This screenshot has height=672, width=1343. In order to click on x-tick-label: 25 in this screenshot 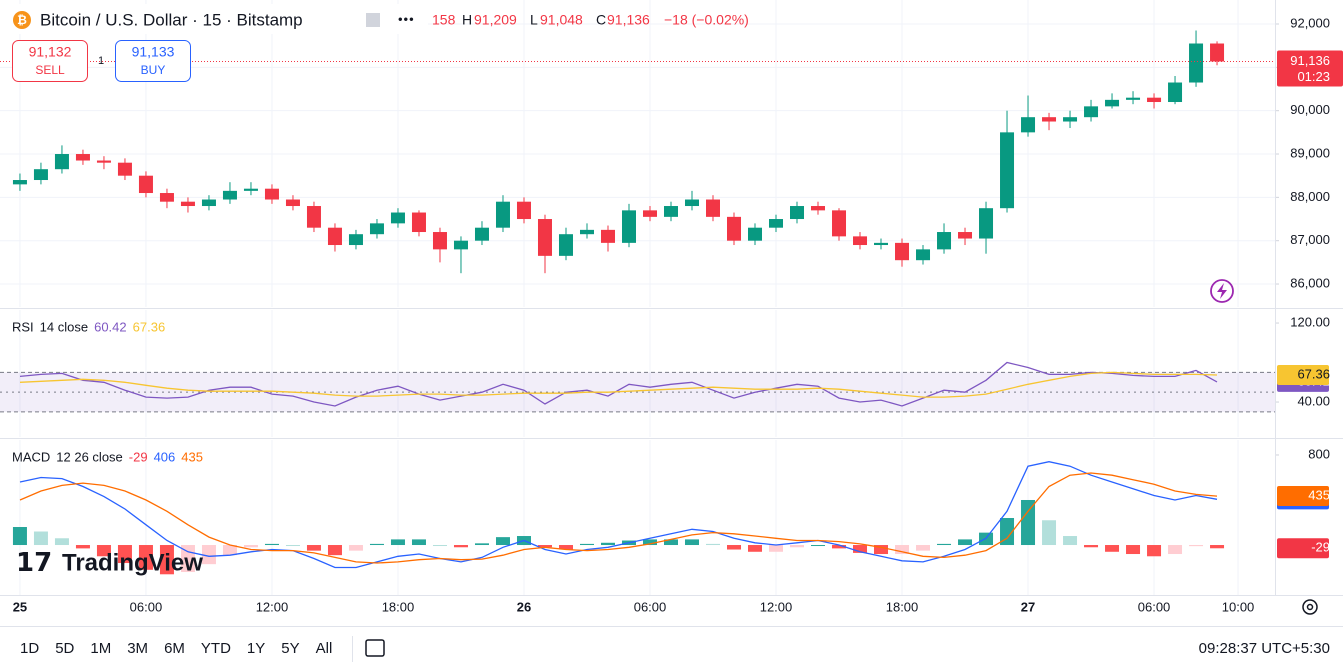, I will do `click(20, 606)`.